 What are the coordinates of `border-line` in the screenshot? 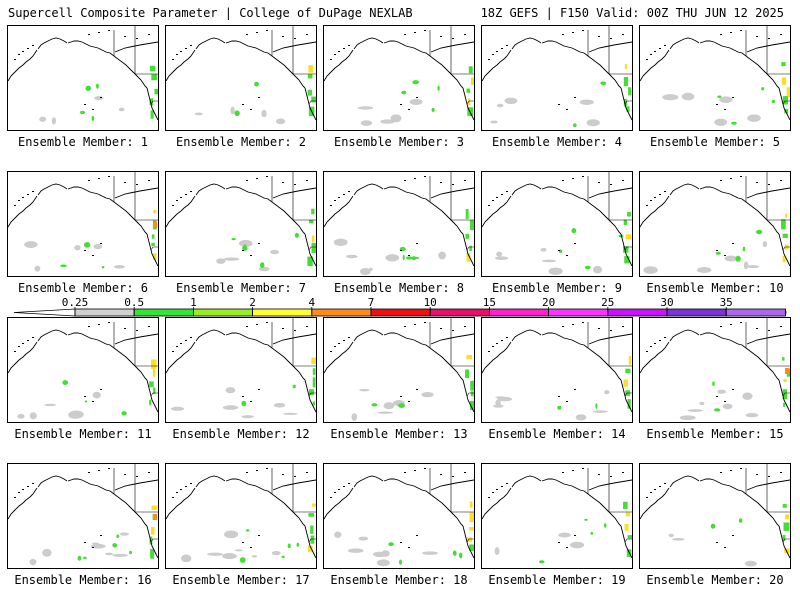 It's located at (312, 102).